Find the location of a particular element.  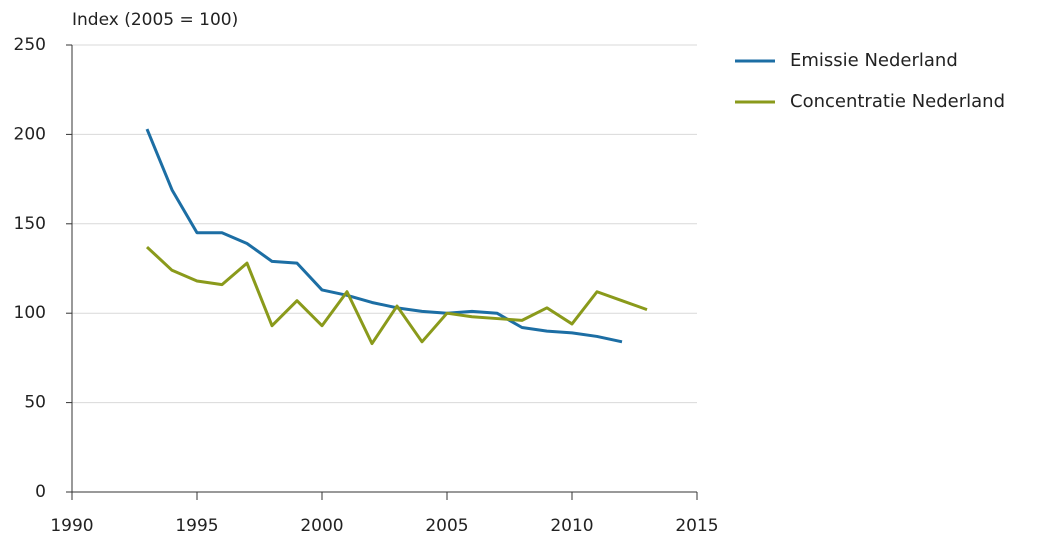

x-tick-label: 1995 is located at coordinates (196, 526).